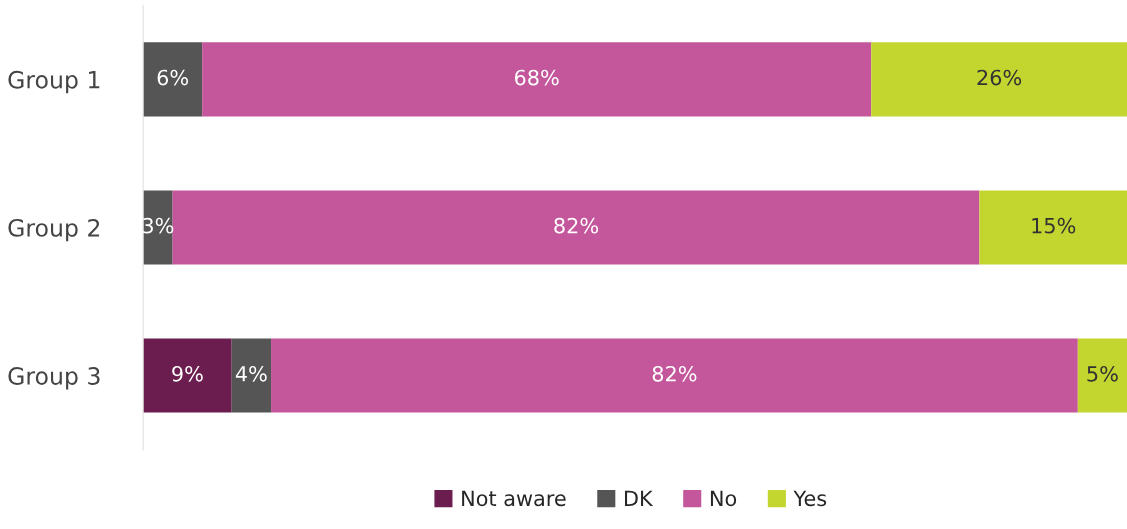 The width and height of the screenshot is (1127, 529). I want to click on data-label: 5%, so click(1102, 373).